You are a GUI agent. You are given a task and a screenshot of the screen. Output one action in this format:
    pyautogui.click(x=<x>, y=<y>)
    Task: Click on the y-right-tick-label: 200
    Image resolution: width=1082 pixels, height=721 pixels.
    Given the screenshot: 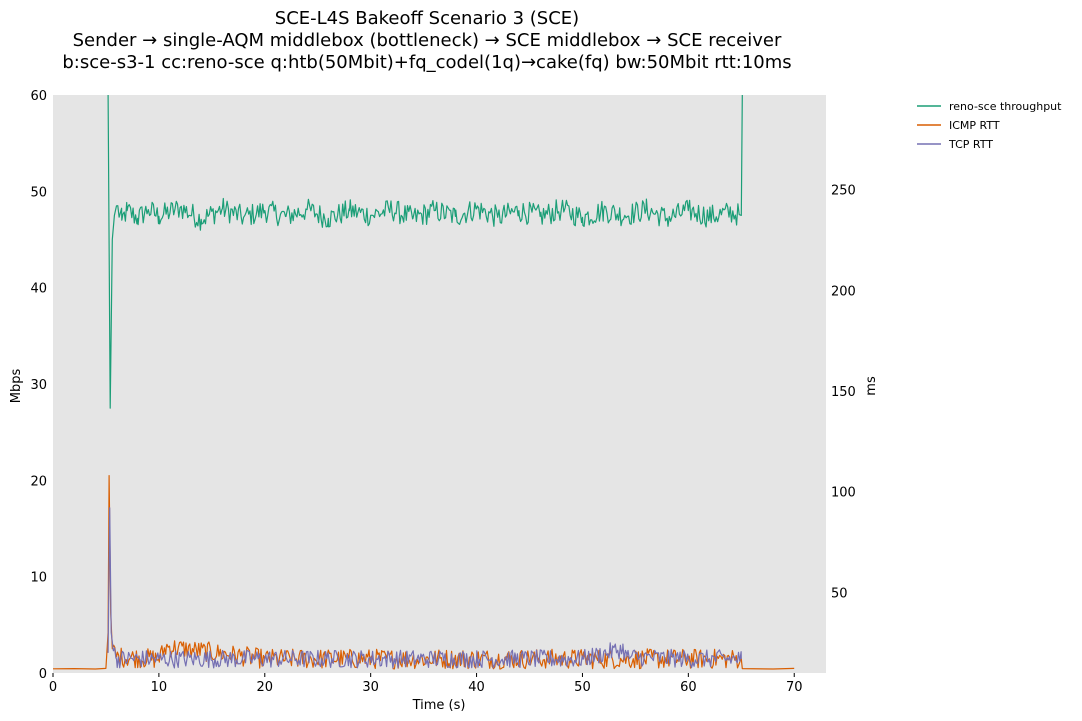 What is the action you would take?
    pyautogui.click(x=843, y=291)
    